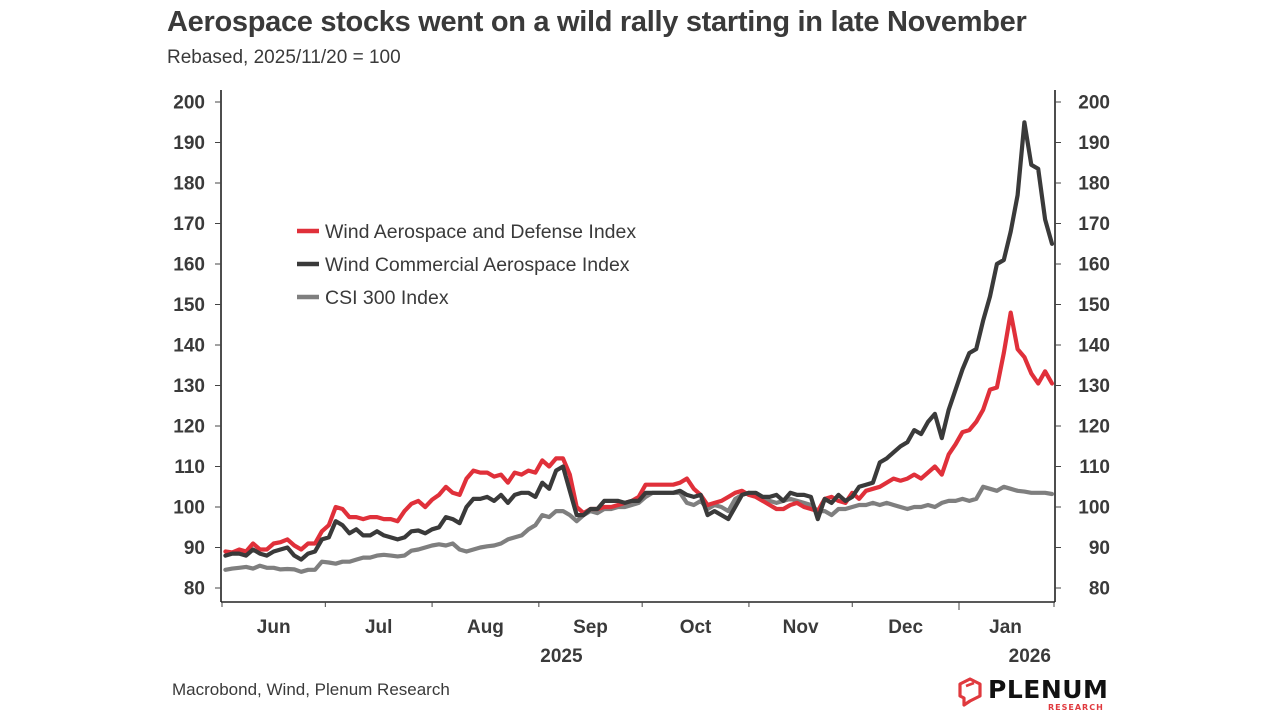  I want to click on y-tick-label-right: 200, so click(1094, 103).